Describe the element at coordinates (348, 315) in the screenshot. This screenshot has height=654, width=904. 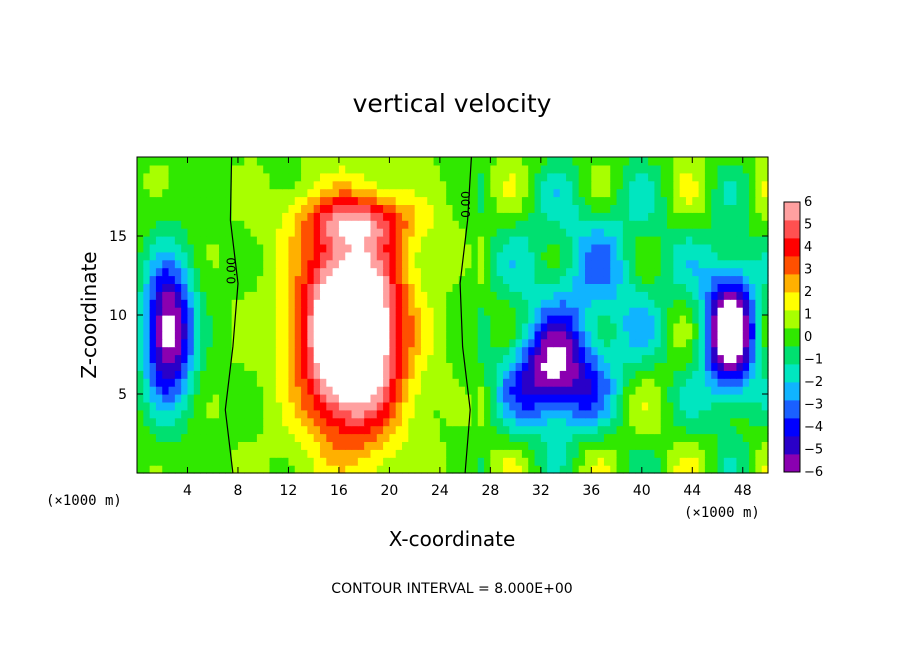
I see `zero-contours: 0.000.00` at that location.